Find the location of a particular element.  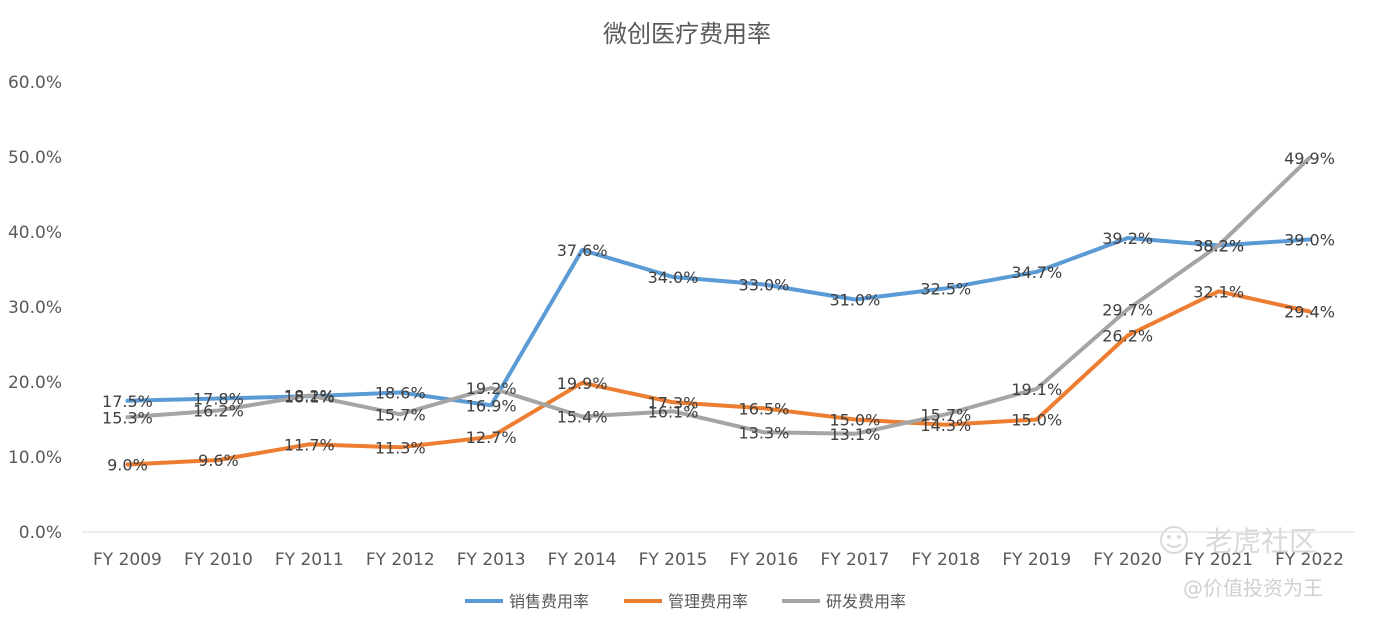

x-tick-label: FY 2011 is located at coordinates (309, 560).